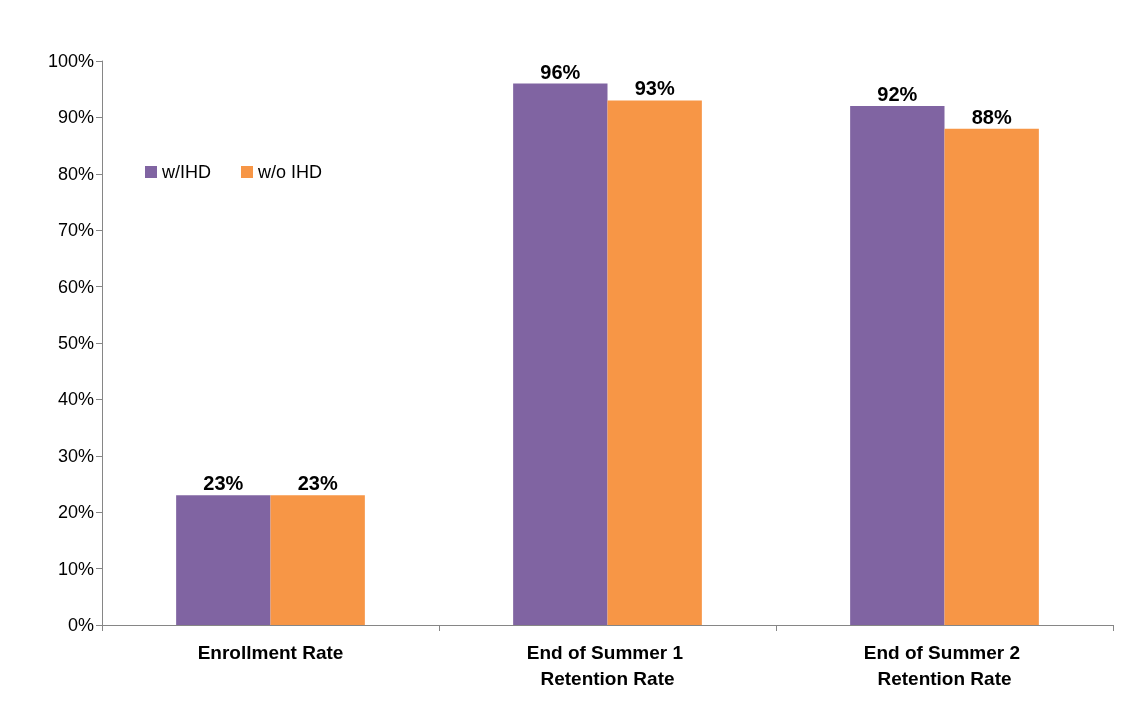 This screenshot has width=1127, height=702. Describe the element at coordinates (70, 61) in the screenshot. I see `y-tick-label: 100%` at that location.